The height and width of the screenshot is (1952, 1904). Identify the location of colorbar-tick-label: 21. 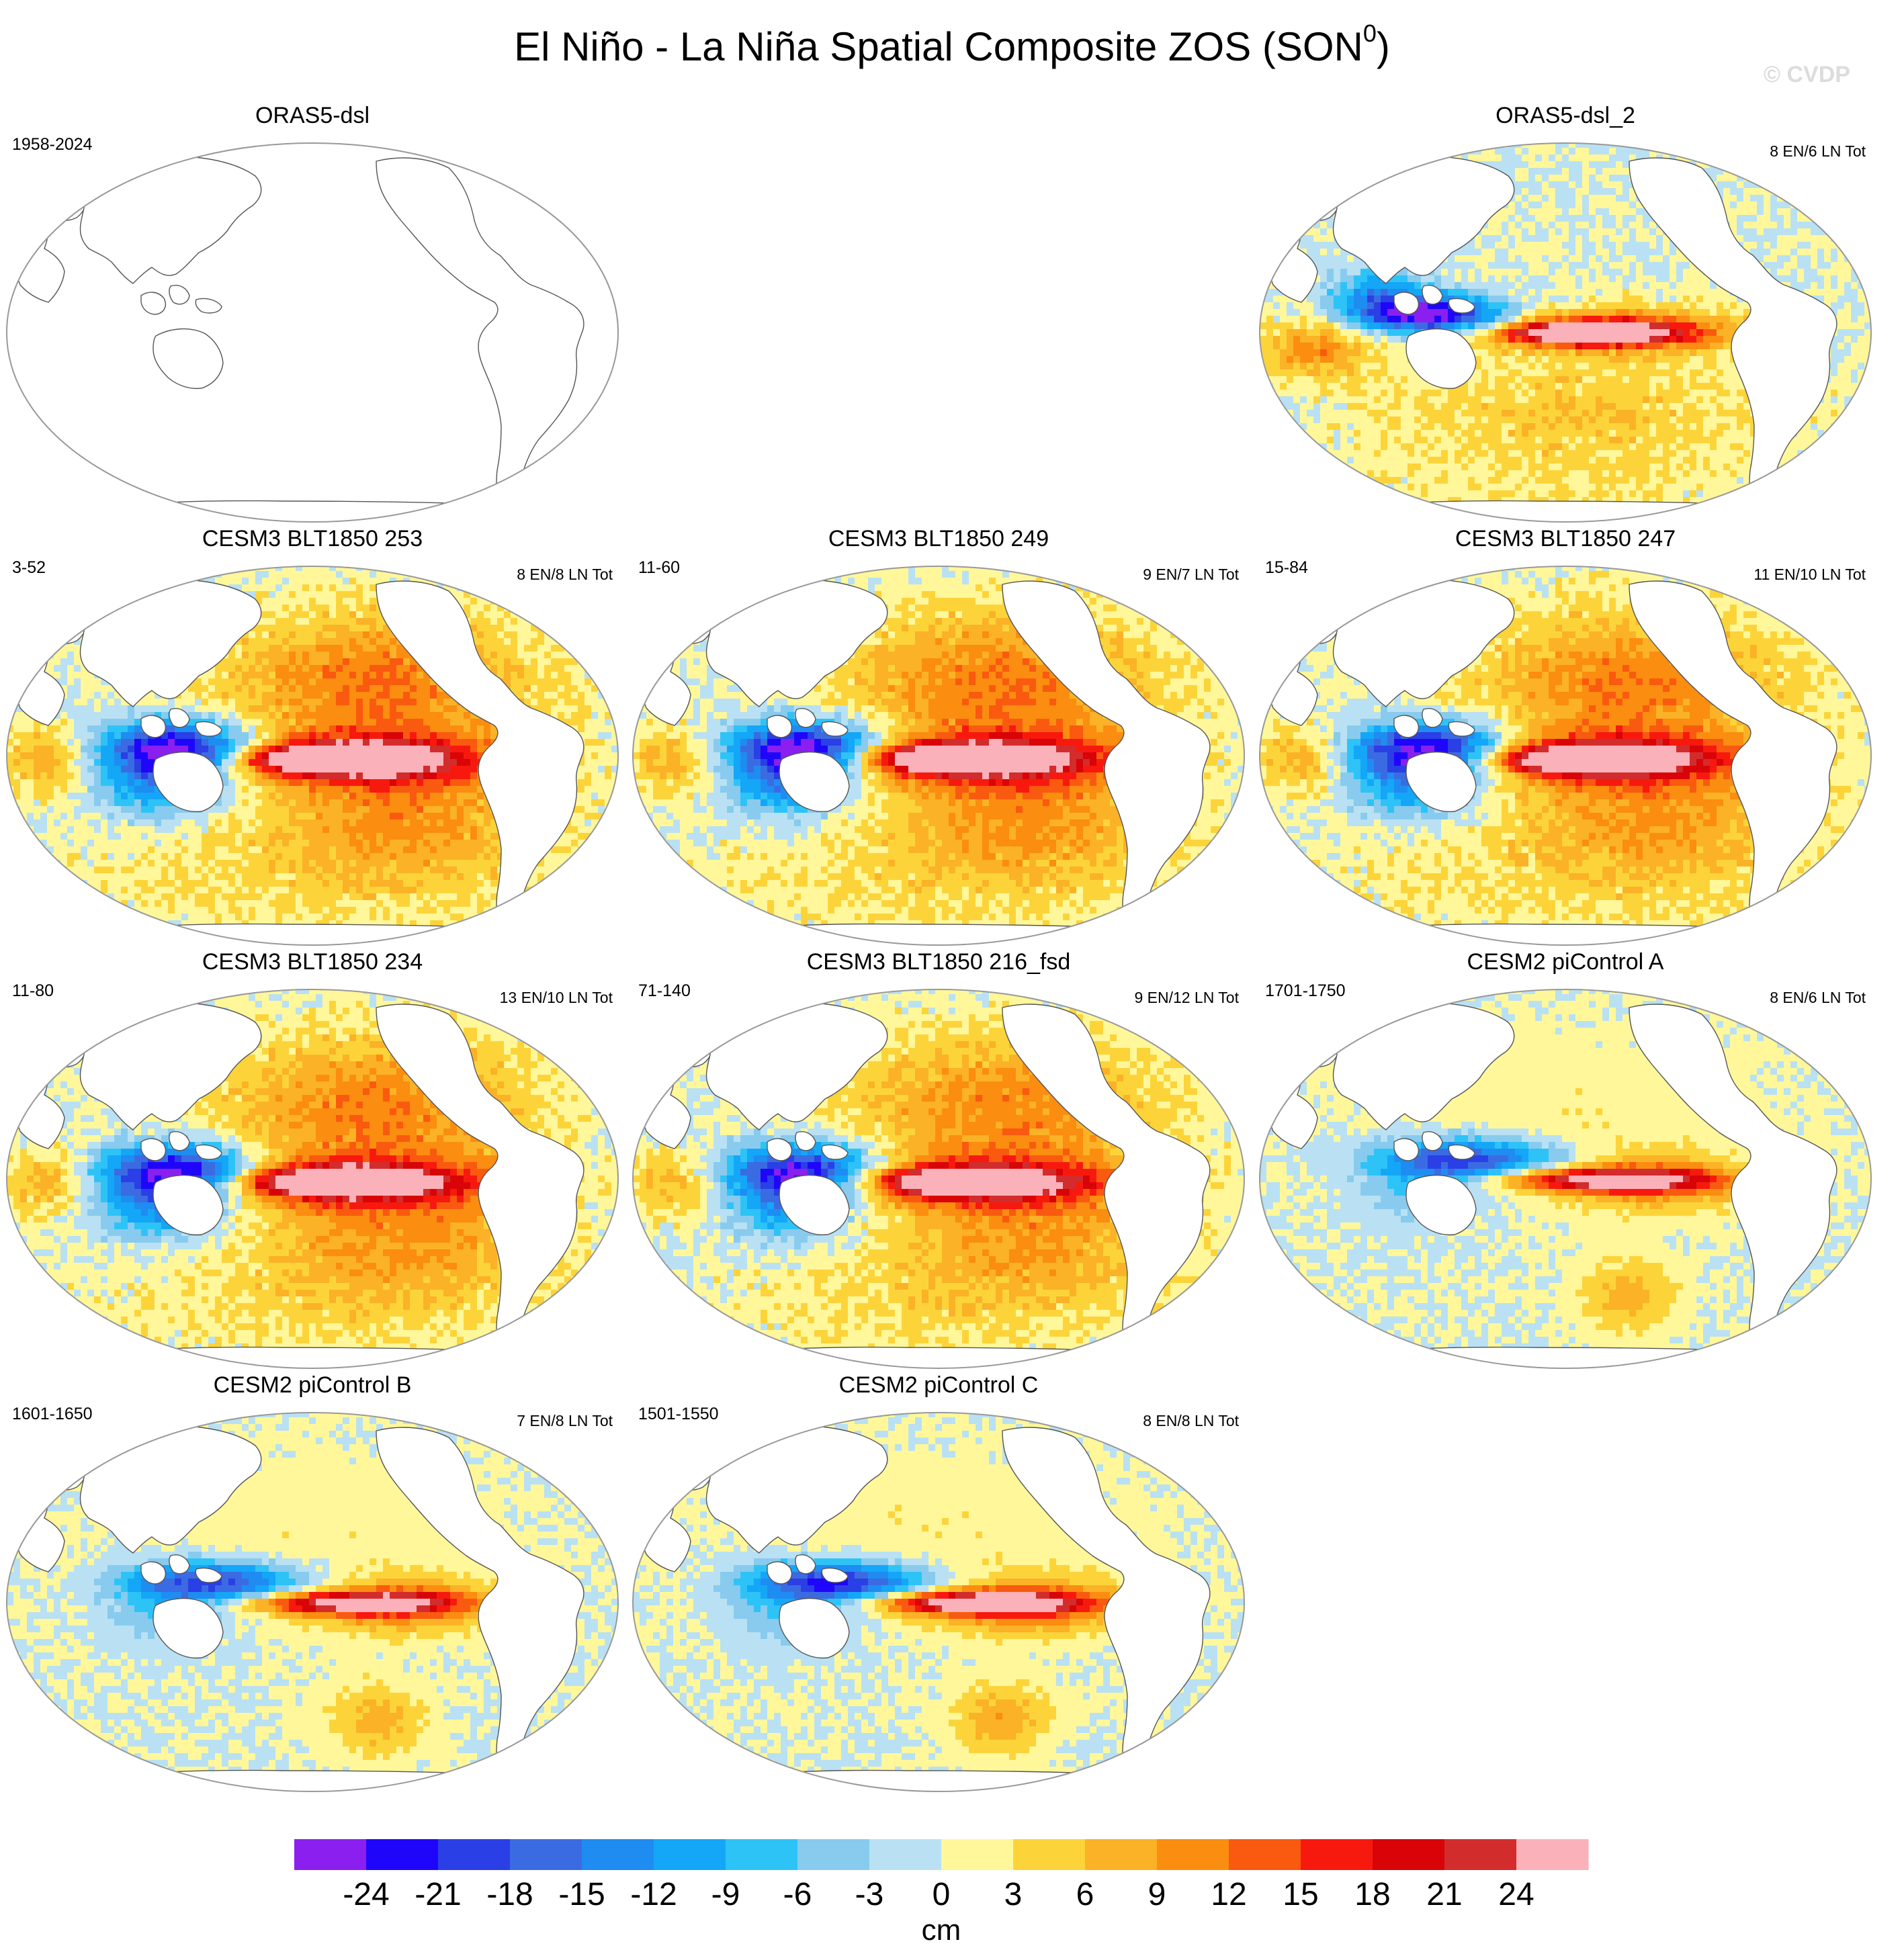
(1444, 1894).